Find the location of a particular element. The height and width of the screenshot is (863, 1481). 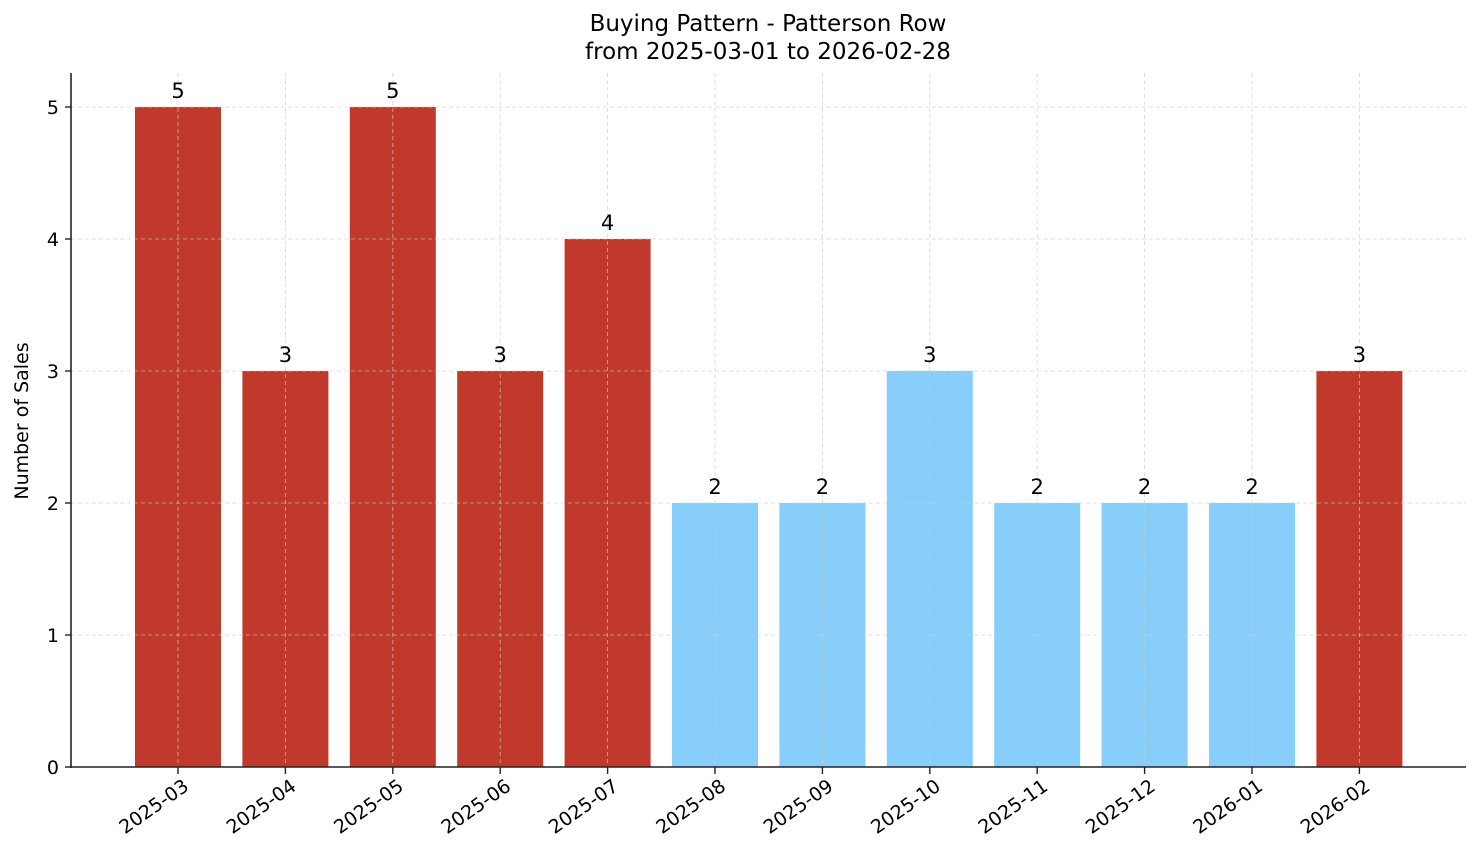

y-tick-label: 2 is located at coordinates (53, 504).